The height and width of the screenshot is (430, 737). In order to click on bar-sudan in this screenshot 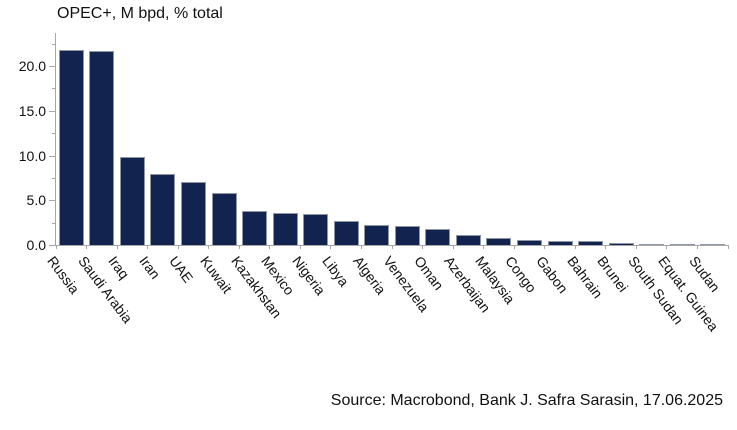, I will do `click(713, 244)`.